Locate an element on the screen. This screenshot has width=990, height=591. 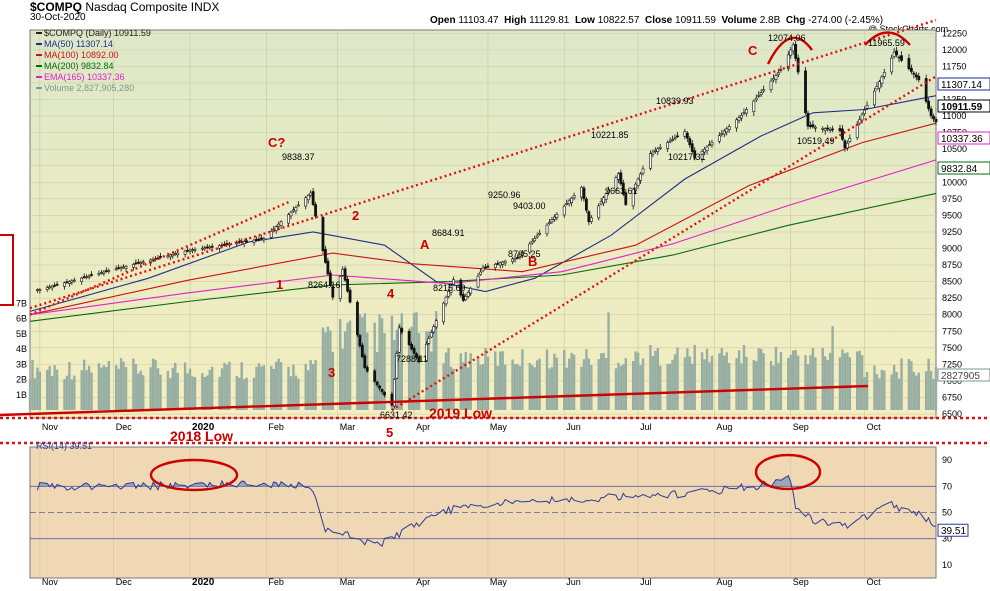
y-tick-label: 11000 is located at coordinates (954, 116).